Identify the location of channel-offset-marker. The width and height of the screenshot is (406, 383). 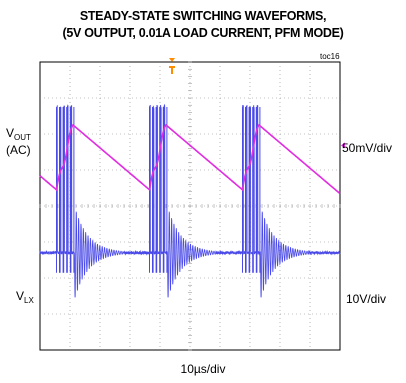
(343, 145).